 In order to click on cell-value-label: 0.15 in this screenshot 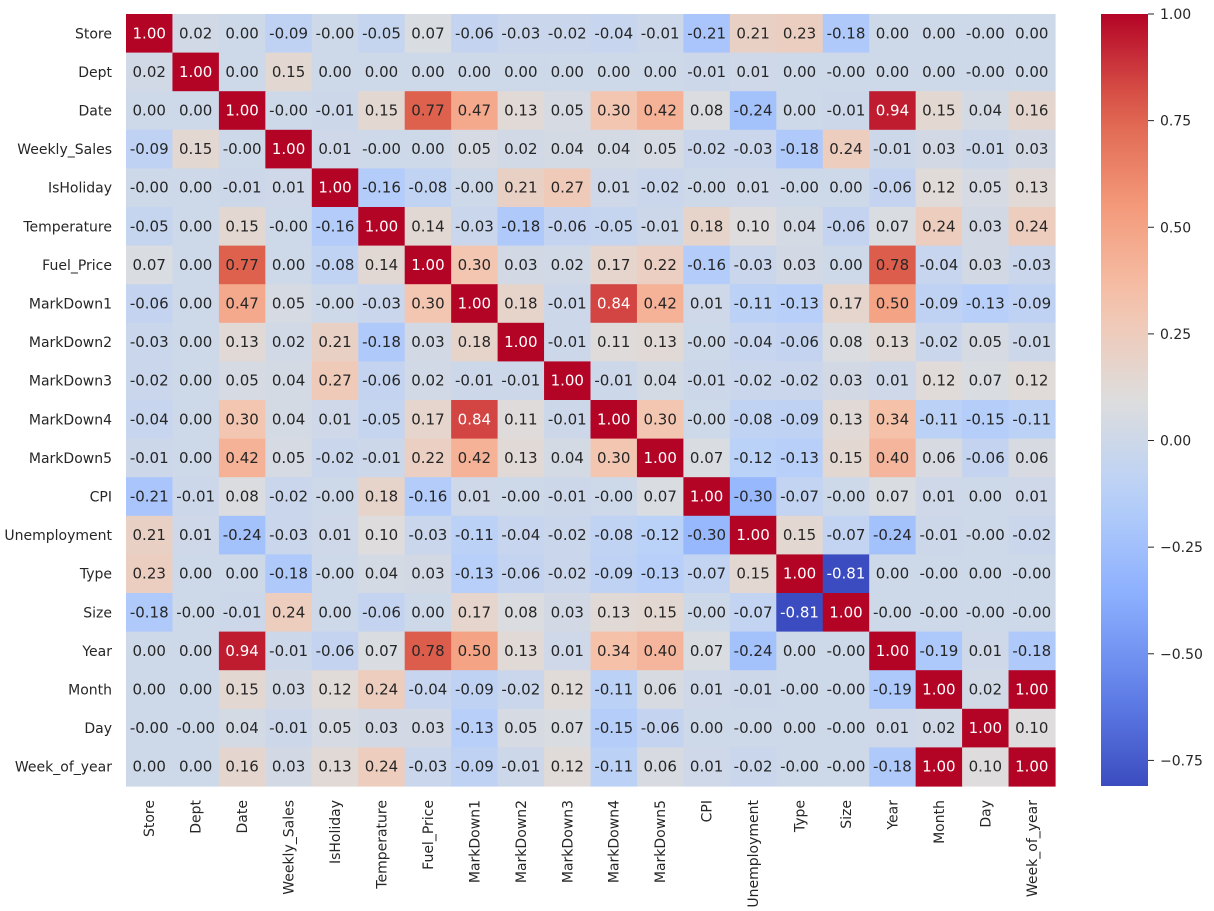, I will do `click(381, 111)`.